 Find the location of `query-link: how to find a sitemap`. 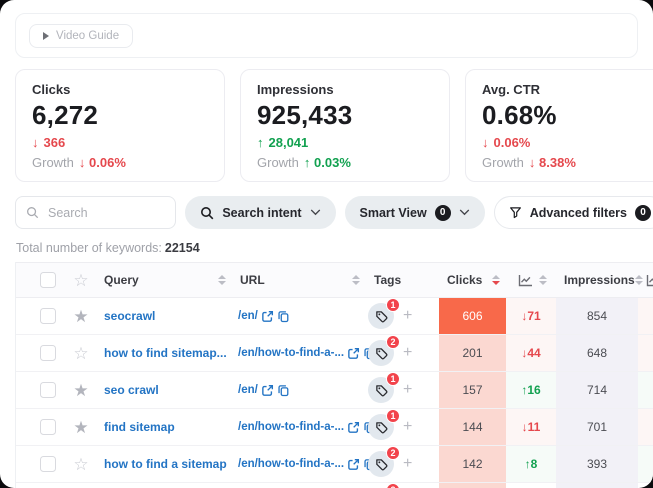

query-link: how to find a sitemap is located at coordinates (165, 464).